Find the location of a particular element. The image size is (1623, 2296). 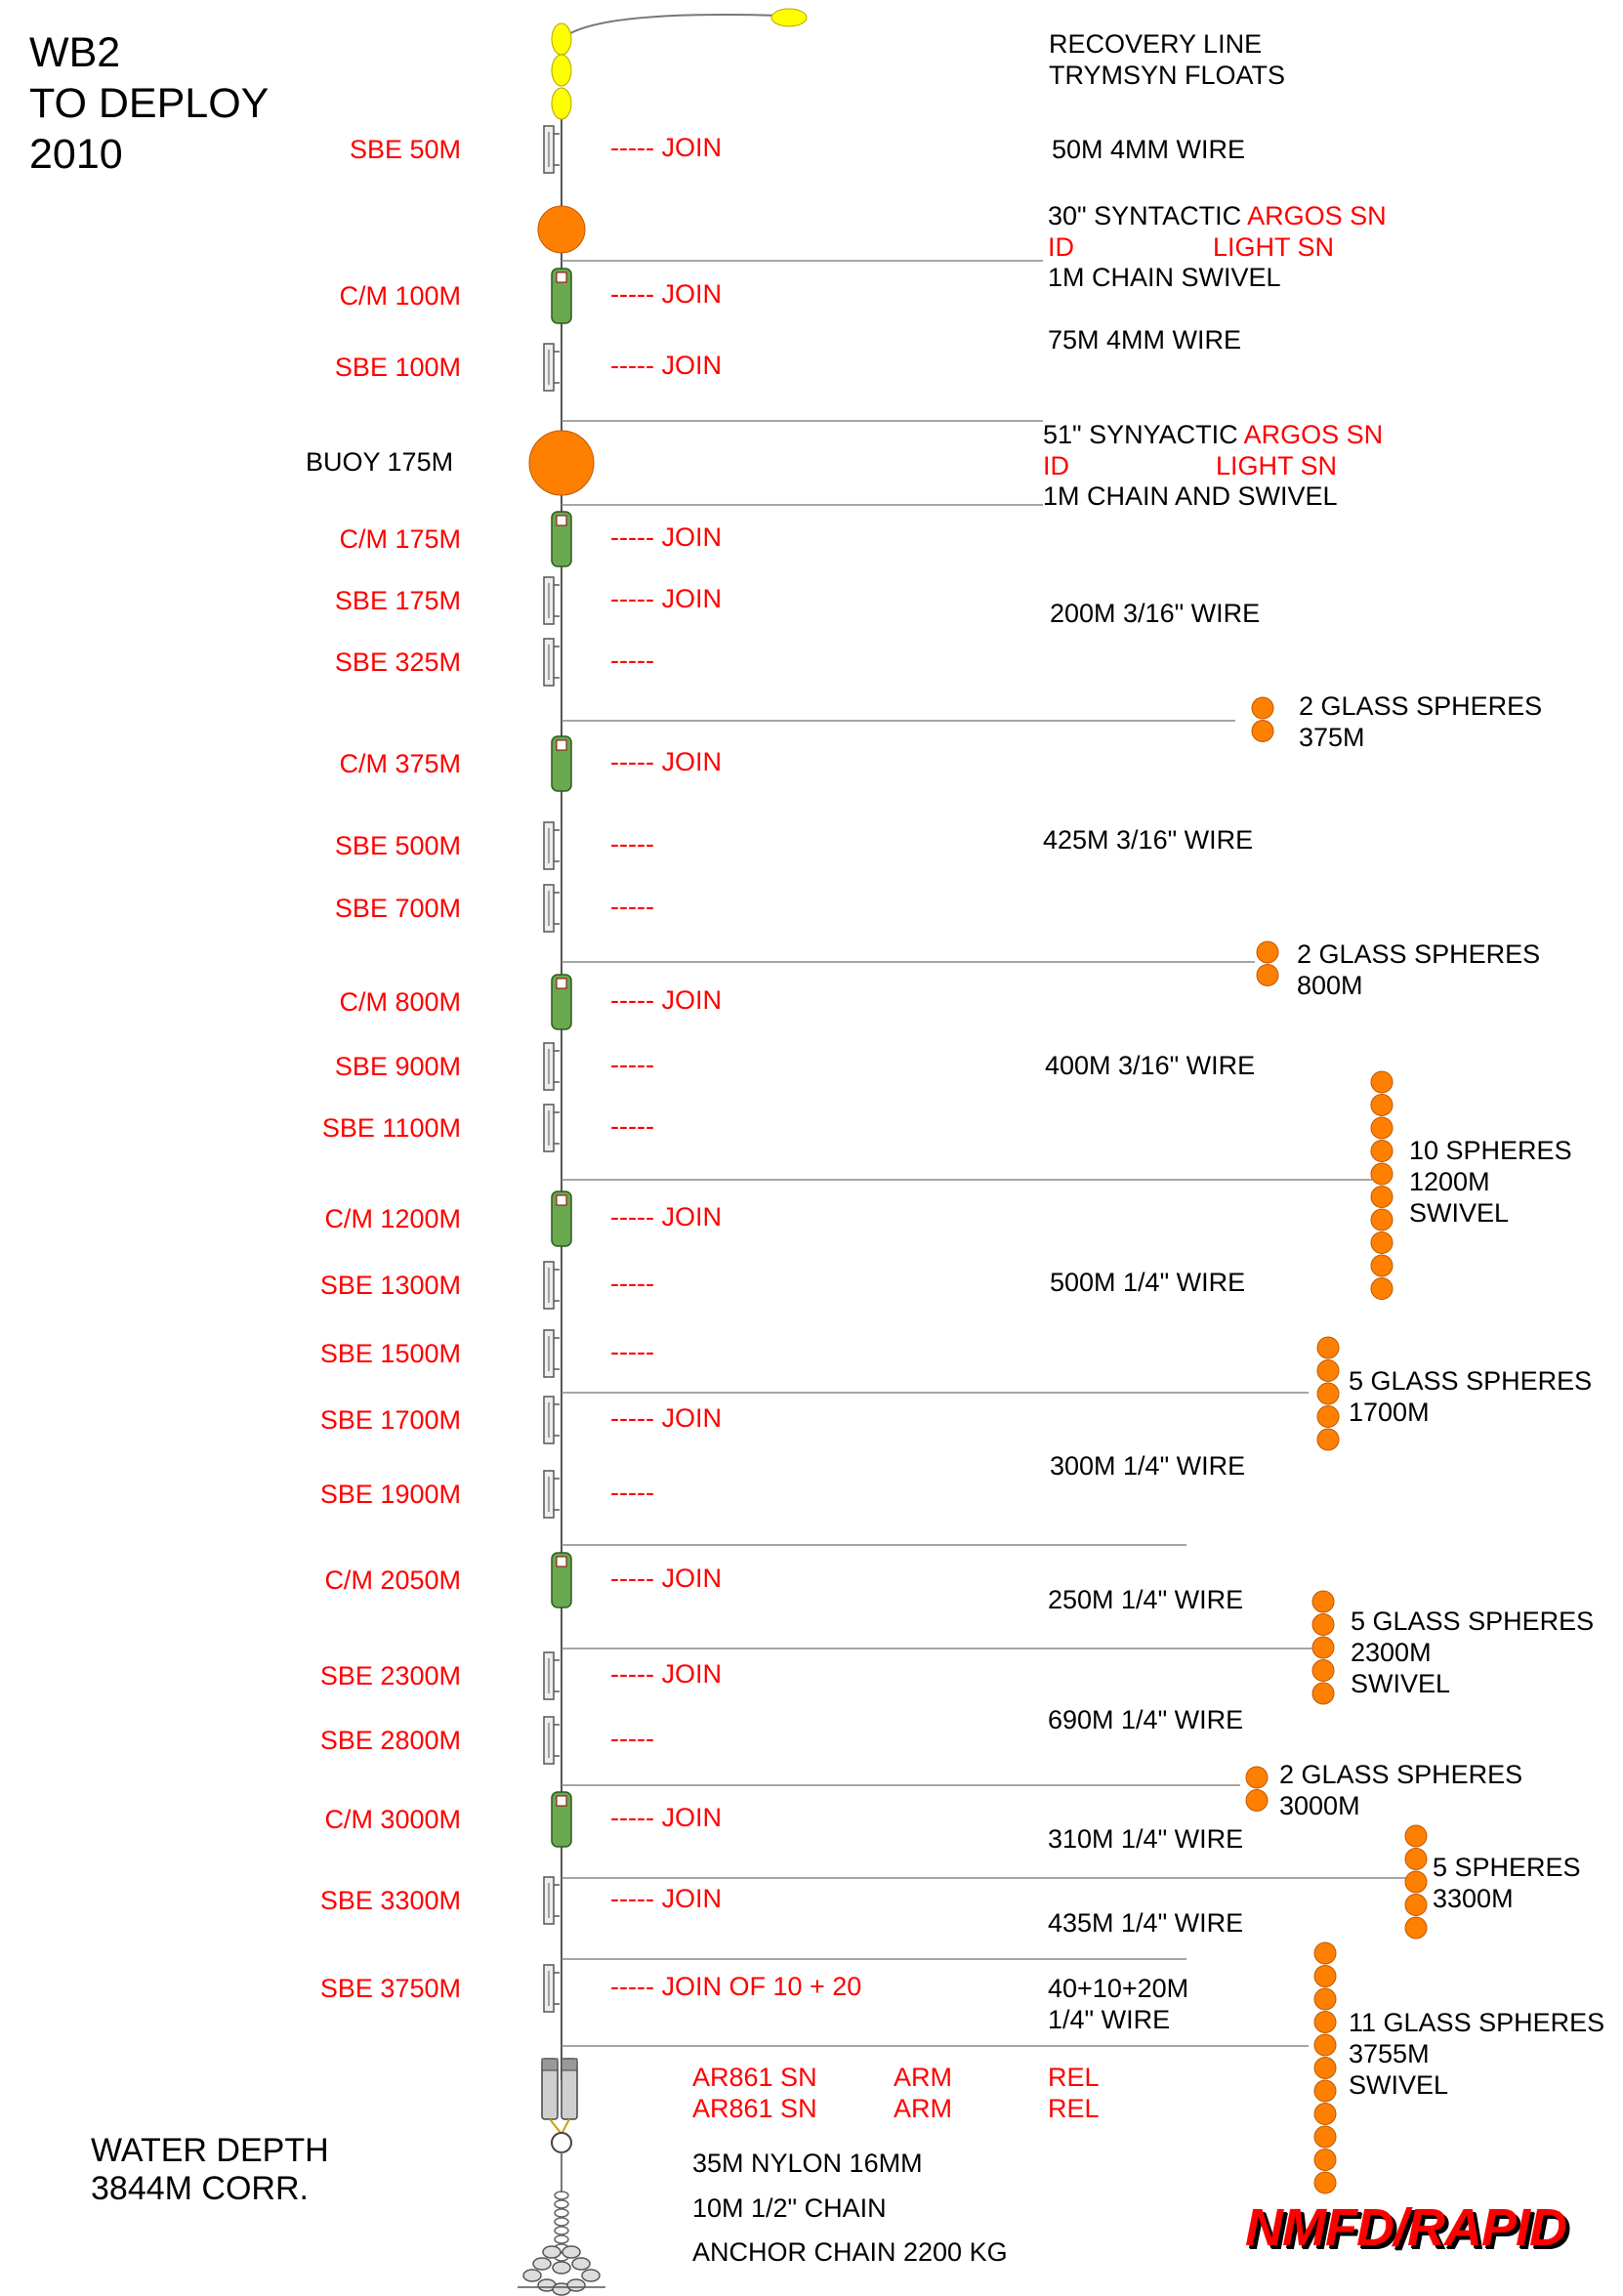

release-1-rel: REL is located at coordinates (1074, 2077).